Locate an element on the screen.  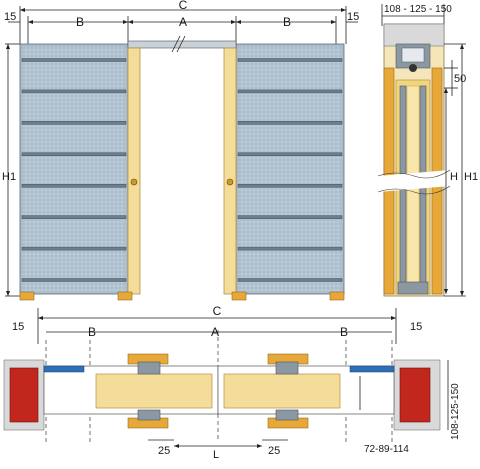
dim-label-a-plan: A is located at coordinates (215, 332).